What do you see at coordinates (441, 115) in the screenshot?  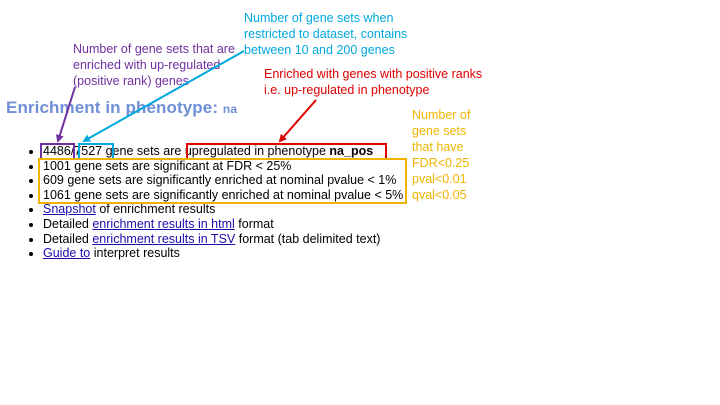 I see `annotation-line: Number of` at bounding box center [441, 115].